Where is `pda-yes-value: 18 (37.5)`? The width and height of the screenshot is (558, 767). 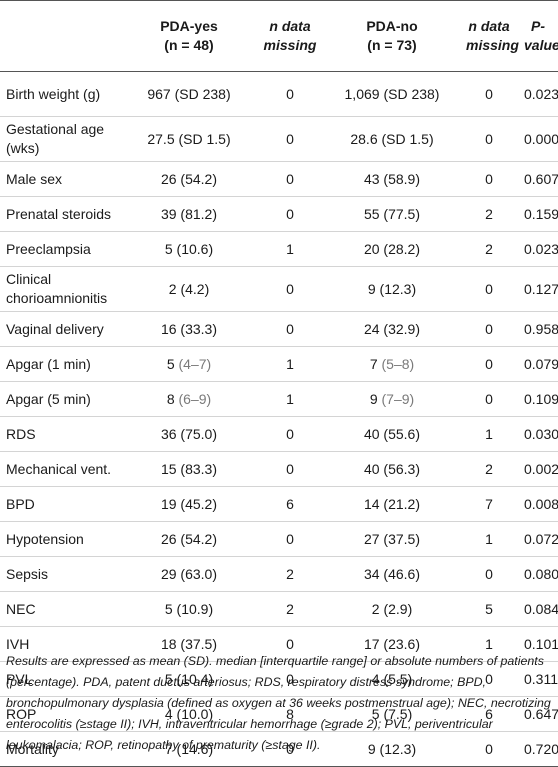
pda-yes-value: 18 (37.5) is located at coordinates (189, 643).